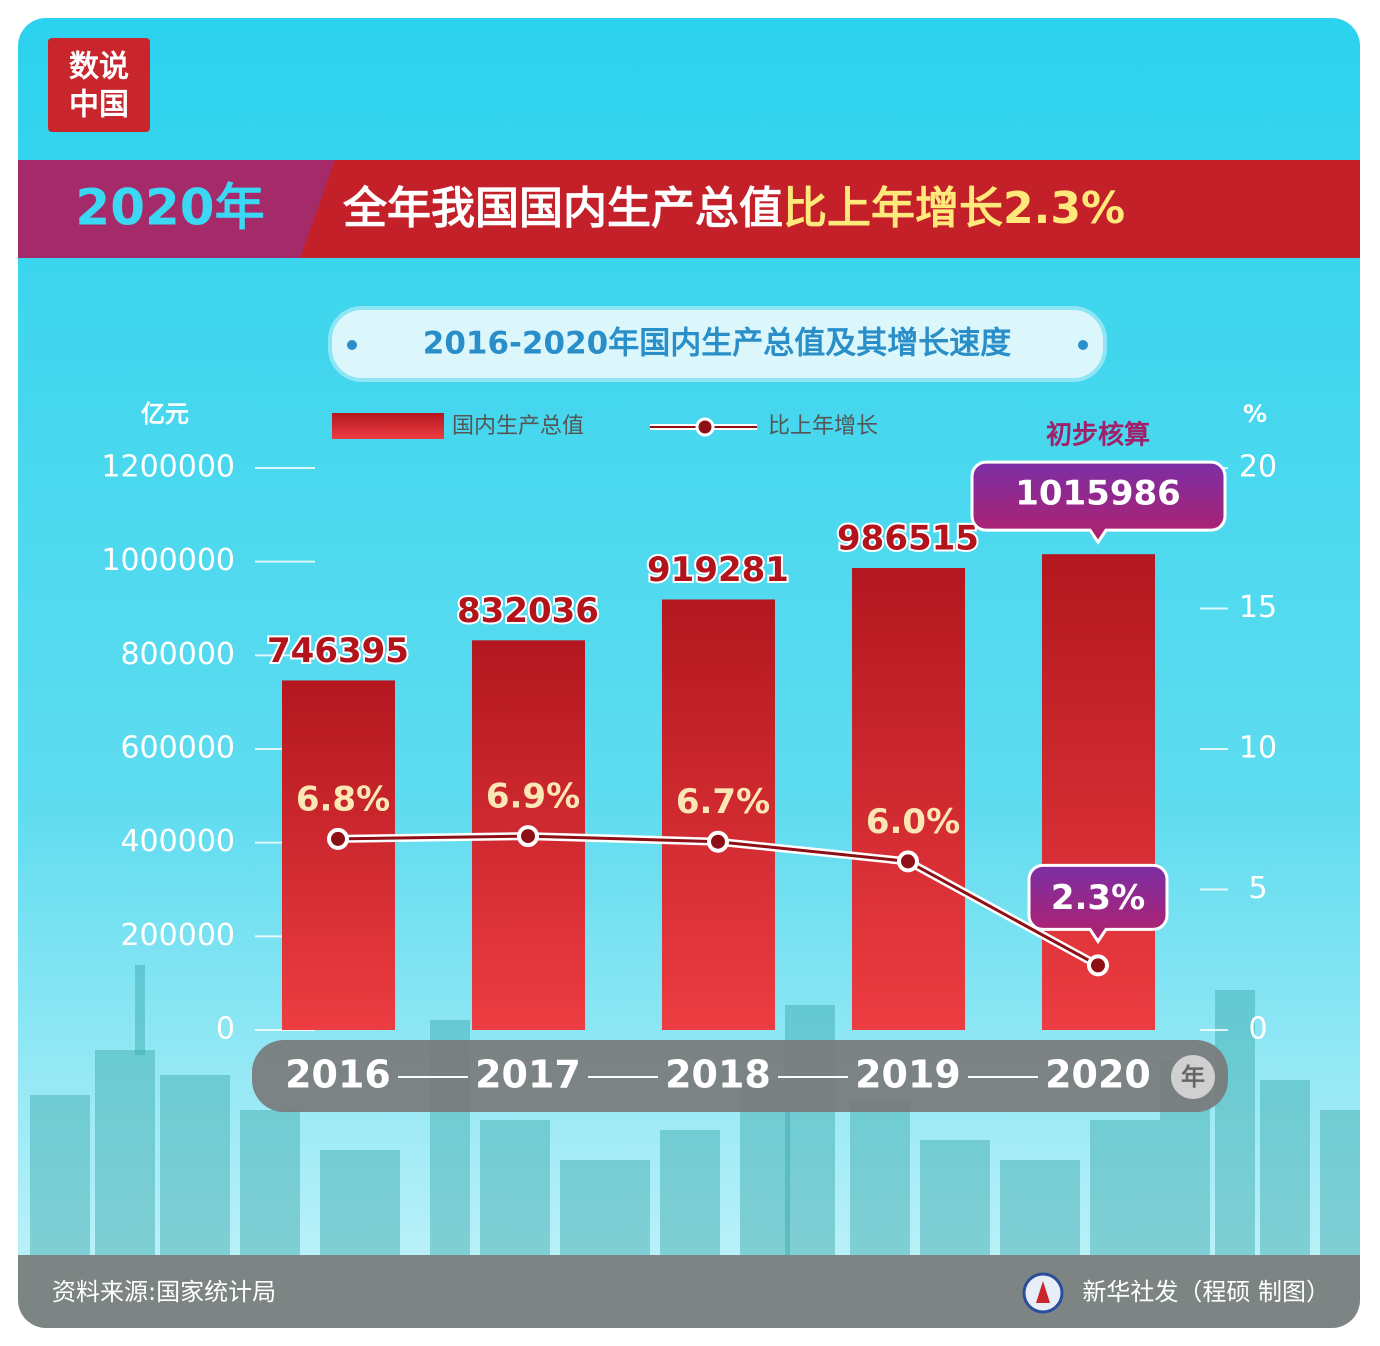  Describe the element at coordinates (908, 1075) in the screenshot. I see `x-tick-label: 2019` at that location.